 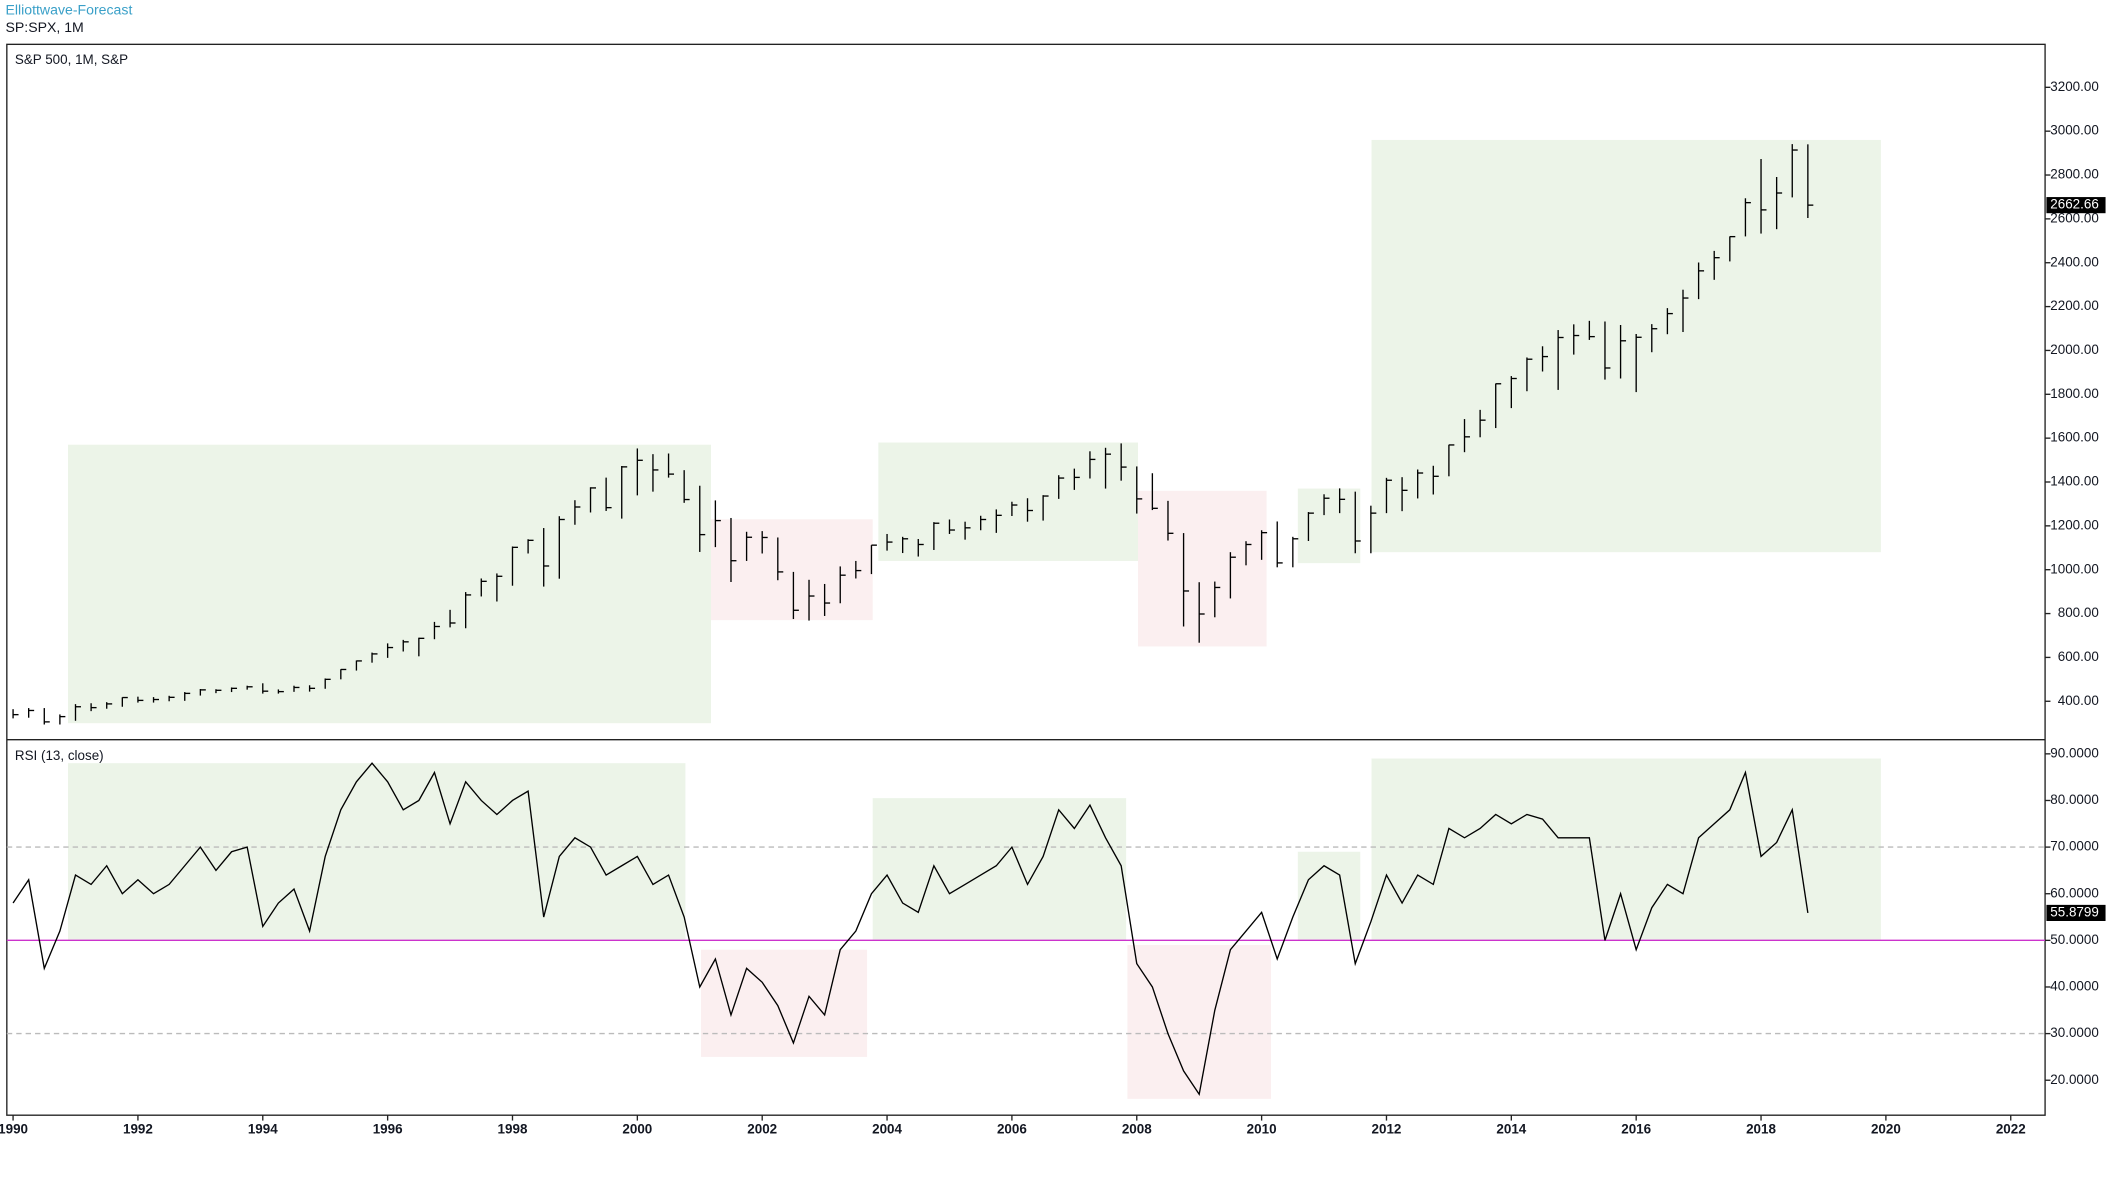 What do you see at coordinates (2074, 892) in the screenshot?
I see `y-tick-label: 60.0000` at bounding box center [2074, 892].